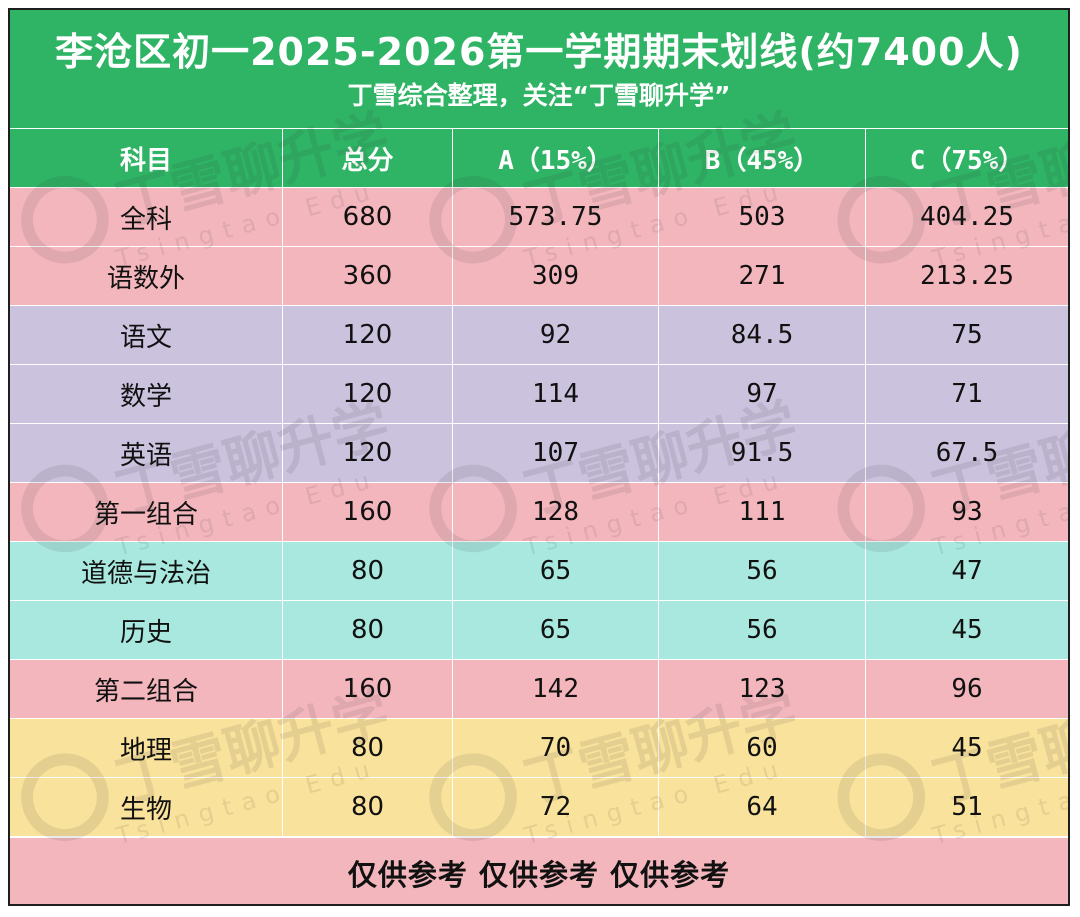 The width and height of the screenshot is (1080, 917). Describe the element at coordinates (539, 95) in the screenshot. I see `page-subtitle: 丁雪综合整理，关注“丁雪聊升学”` at that location.